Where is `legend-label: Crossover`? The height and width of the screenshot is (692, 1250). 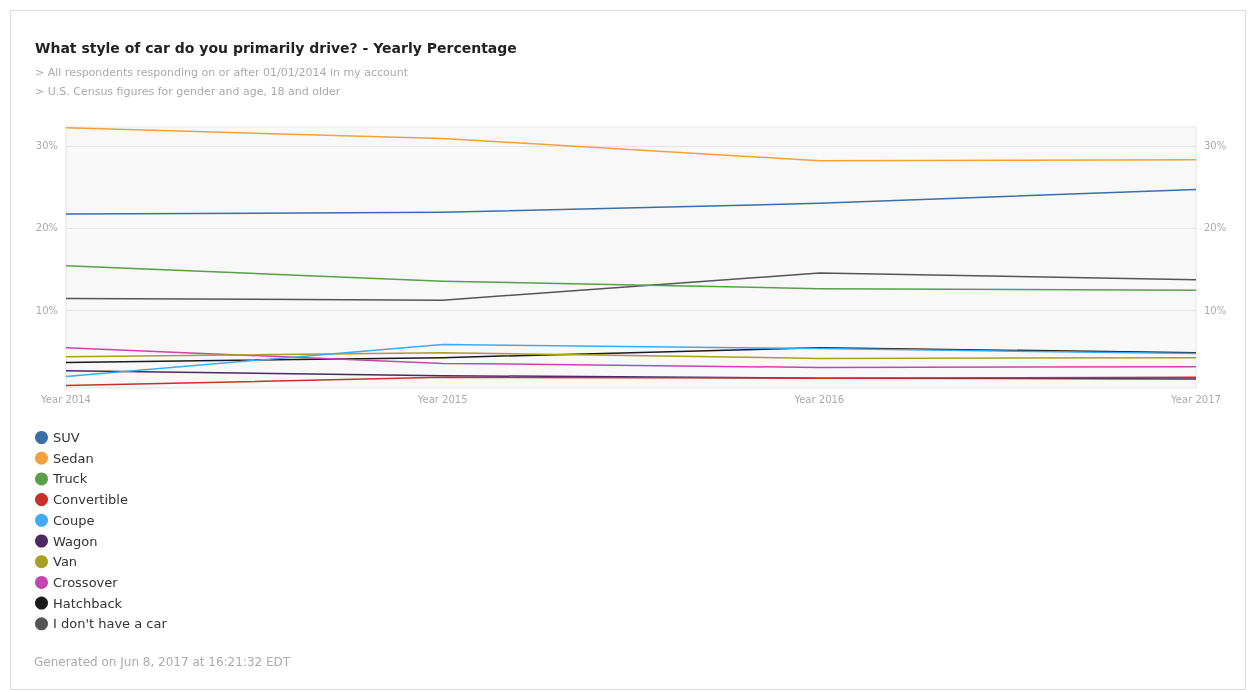 legend-label: Crossover is located at coordinates (86, 582).